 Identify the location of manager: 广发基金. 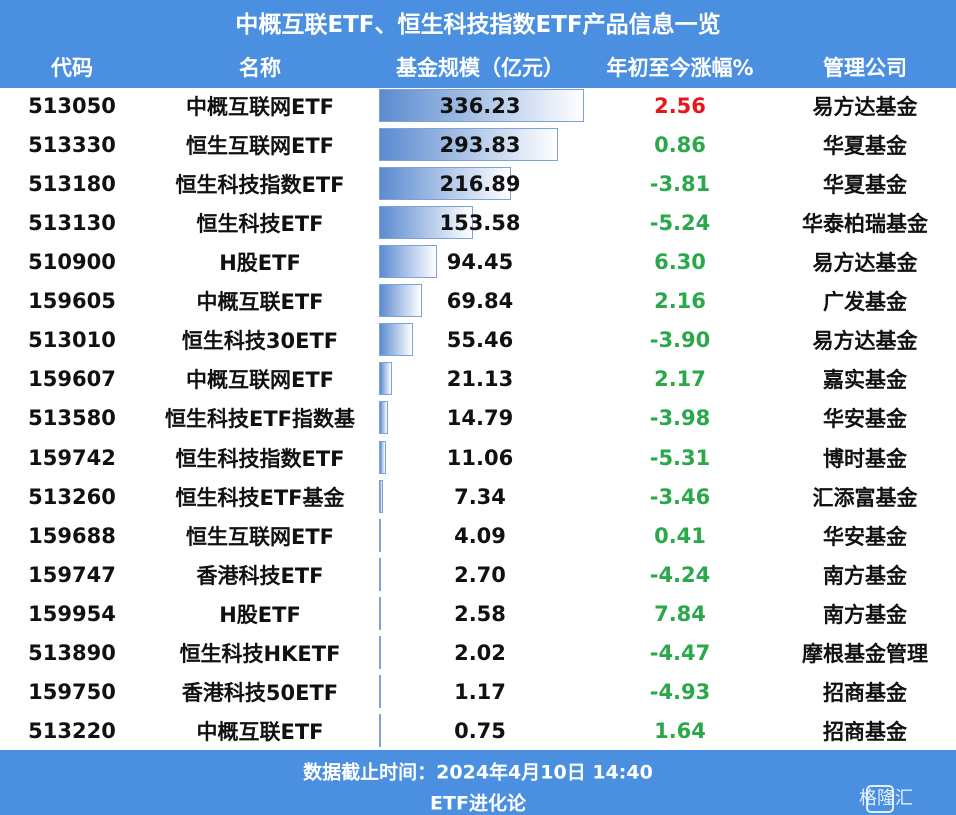
(865, 302).